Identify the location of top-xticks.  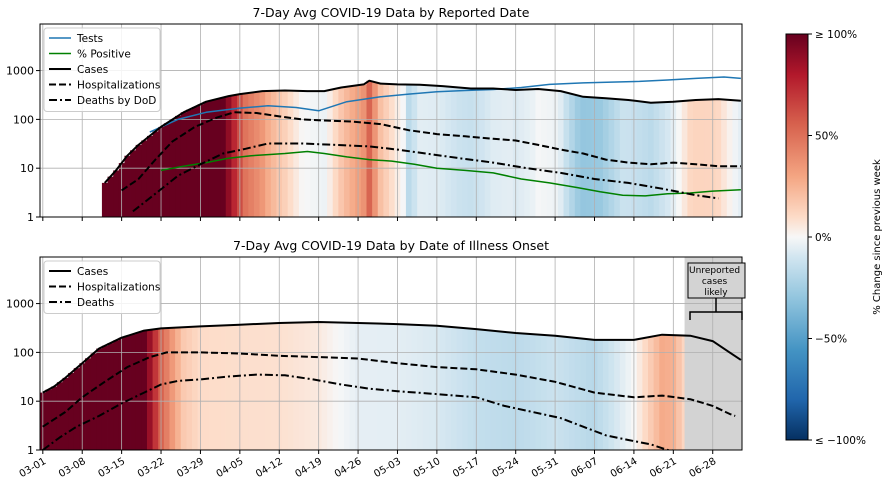
(378, 219).